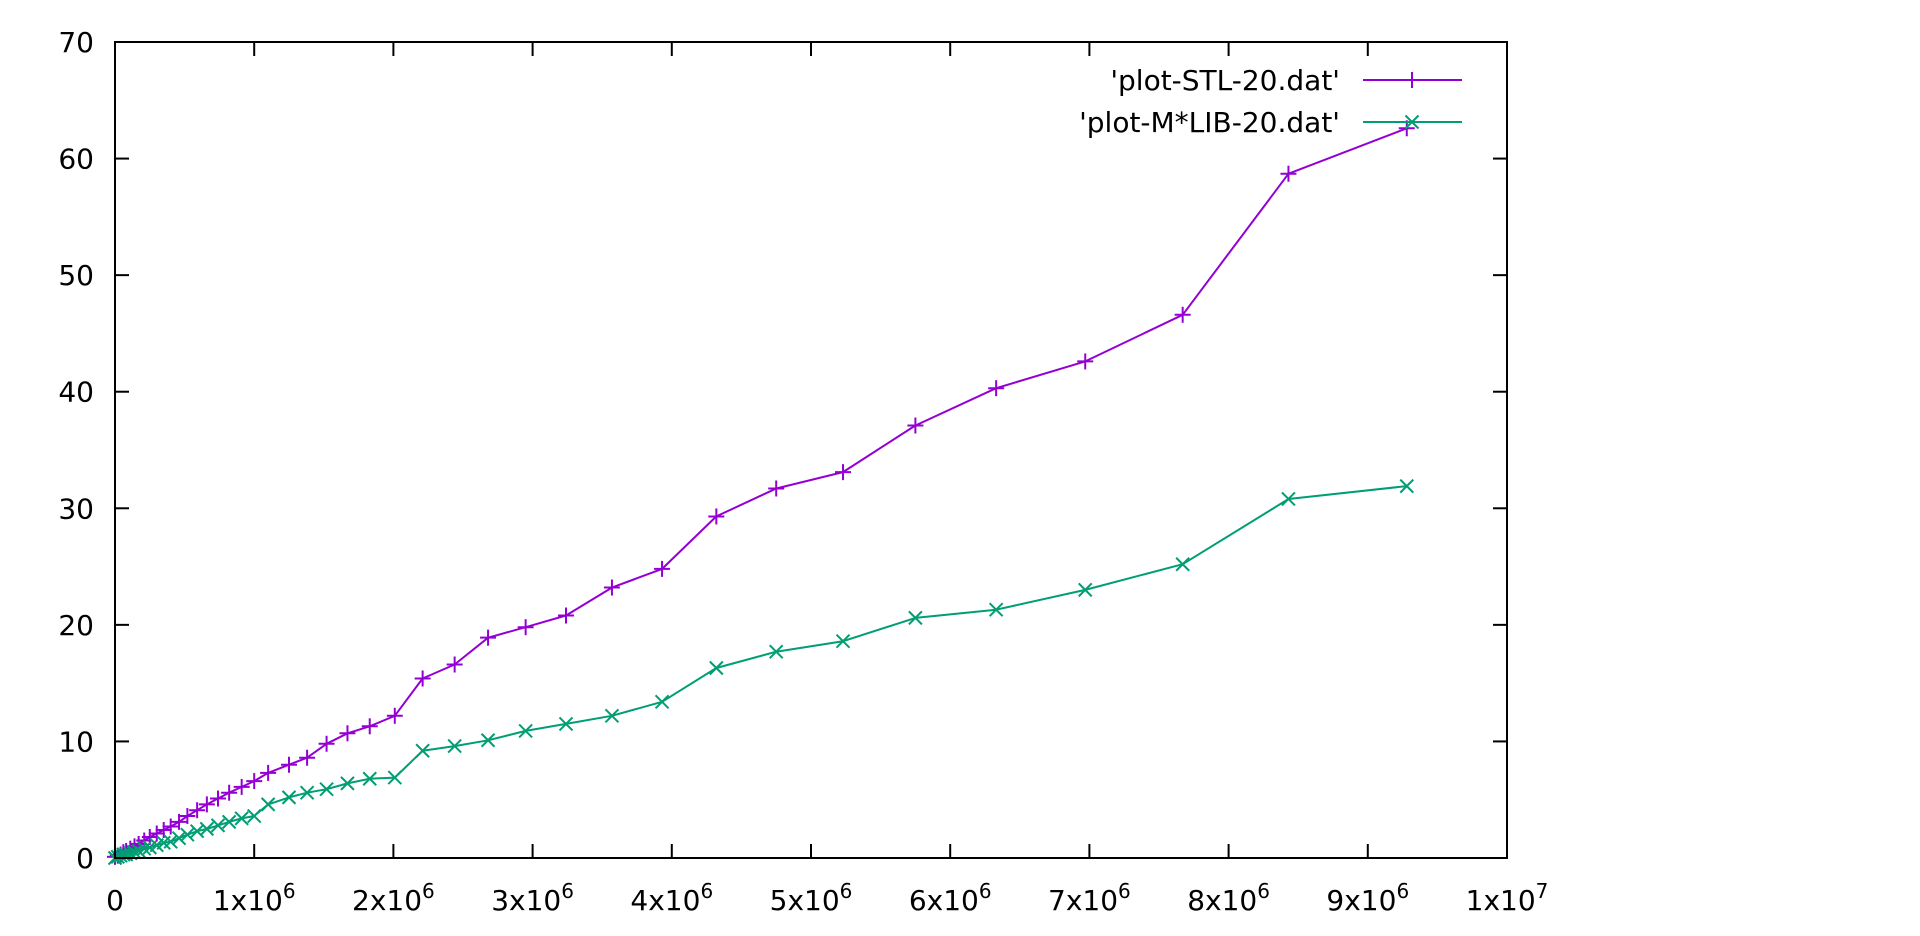 The height and width of the screenshot is (936, 1920). What do you see at coordinates (1222, 900) in the screenshot?
I see `x-tick-label-base: 8x10` at bounding box center [1222, 900].